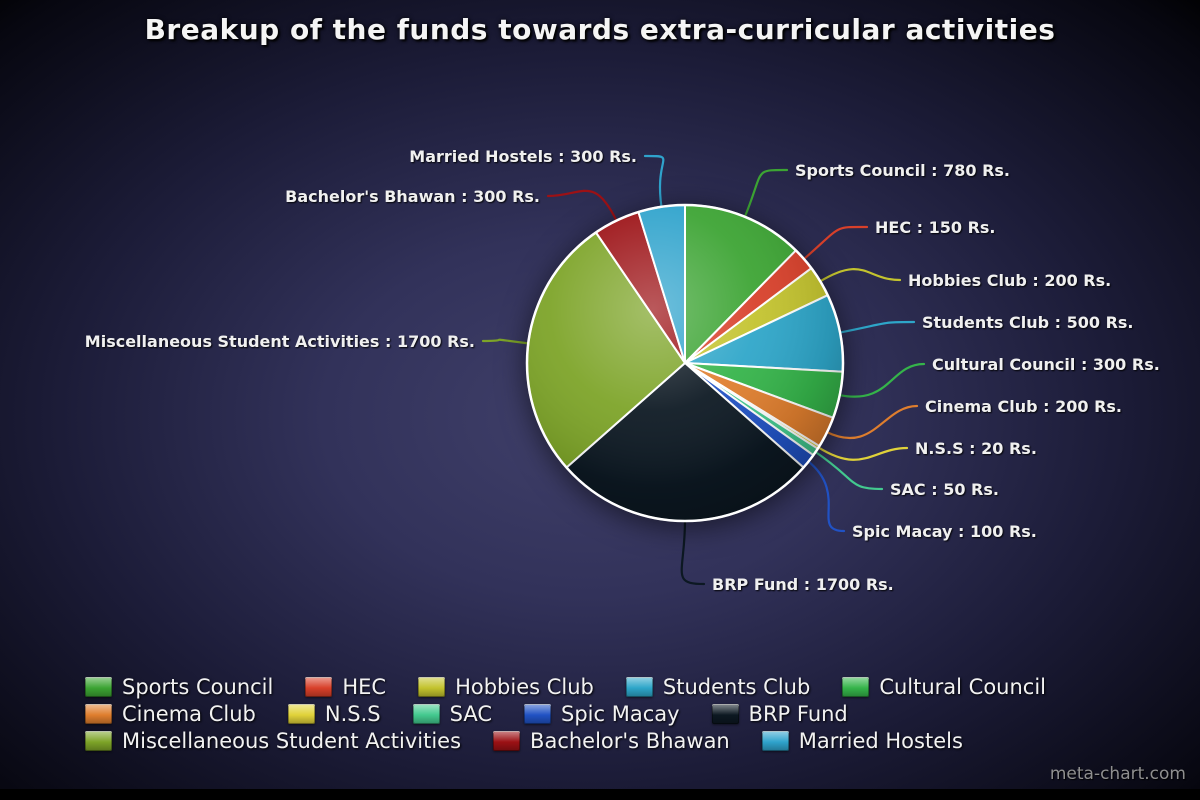 This screenshot has width=1200, height=800. Describe the element at coordinates (1028, 322) in the screenshot. I see `slice-label: Students Club : 500 Rs.` at that location.